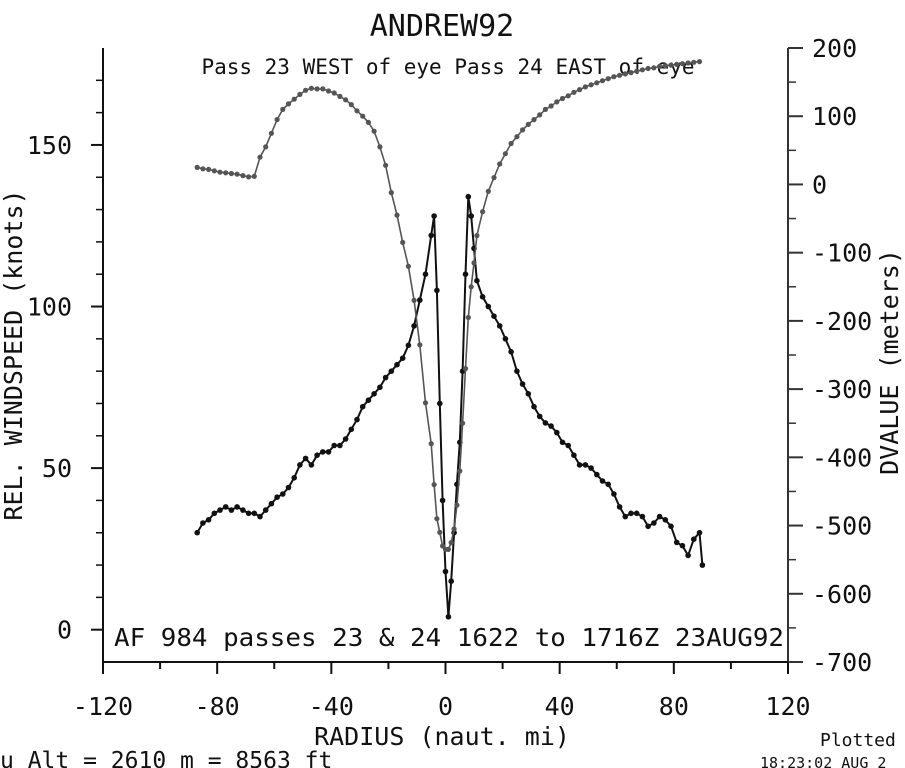  I want to click on y-tick-label: 150, so click(49, 145).